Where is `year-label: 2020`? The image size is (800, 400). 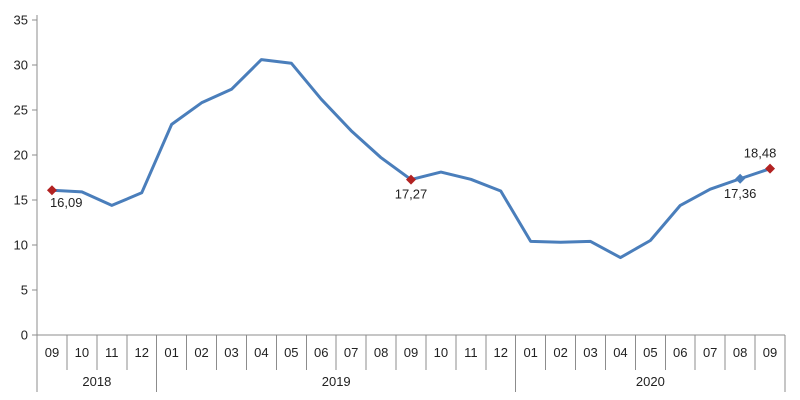 year-label: 2020 is located at coordinates (650, 381).